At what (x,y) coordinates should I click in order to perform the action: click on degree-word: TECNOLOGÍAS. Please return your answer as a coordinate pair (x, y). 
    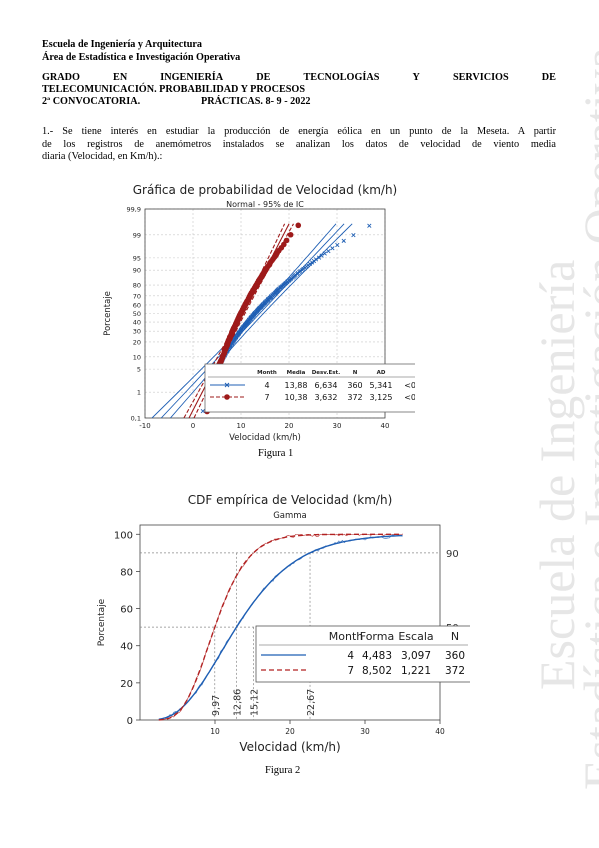
    Looking at the image, I should click on (341, 77).